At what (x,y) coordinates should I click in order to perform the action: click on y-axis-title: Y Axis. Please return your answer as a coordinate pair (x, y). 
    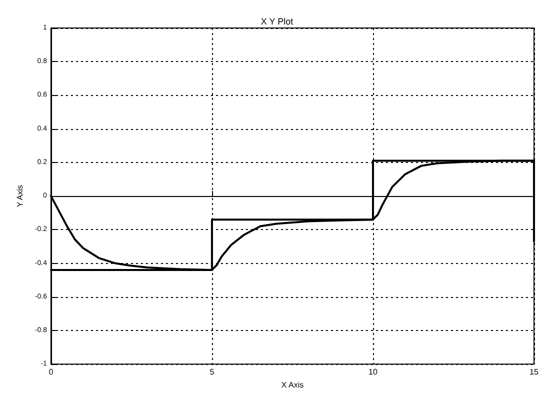
    Looking at the image, I should click on (20, 196).